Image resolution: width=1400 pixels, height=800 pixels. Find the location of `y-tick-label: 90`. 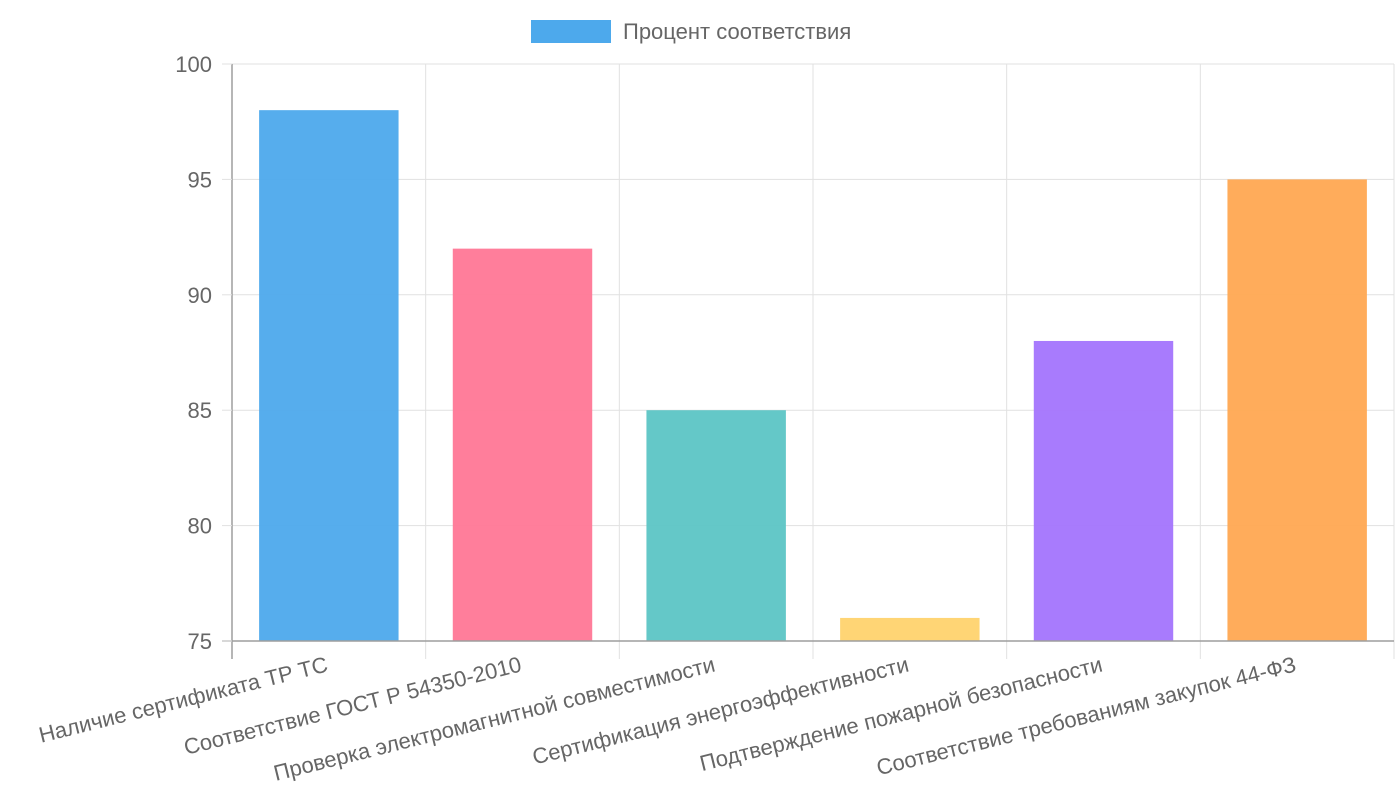

y-tick-label: 90 is located at coordinates (200, 295).